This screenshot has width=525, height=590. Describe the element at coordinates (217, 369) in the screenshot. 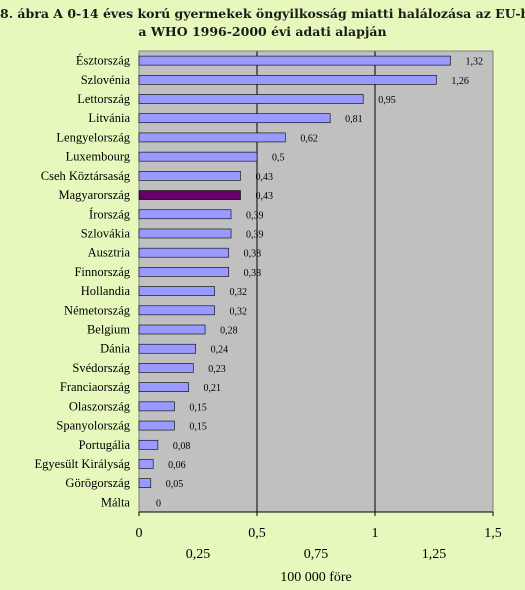

I see `data-label: 0,23` at that location.